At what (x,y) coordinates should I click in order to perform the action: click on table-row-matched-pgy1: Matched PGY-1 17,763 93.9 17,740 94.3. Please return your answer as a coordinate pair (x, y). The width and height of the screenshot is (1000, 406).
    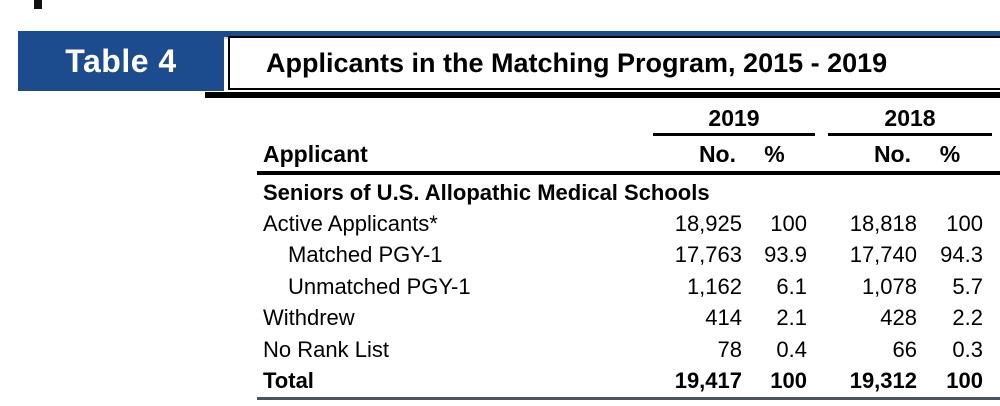
    Looking at the image, I should click on (628, 255).